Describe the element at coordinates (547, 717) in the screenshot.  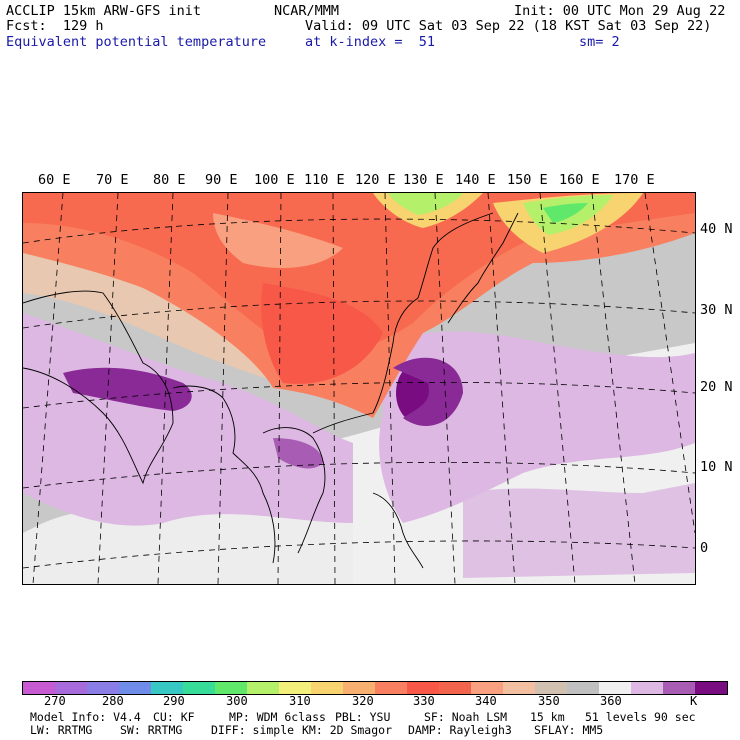
I see `footer-resolution: 15 km` at that location.